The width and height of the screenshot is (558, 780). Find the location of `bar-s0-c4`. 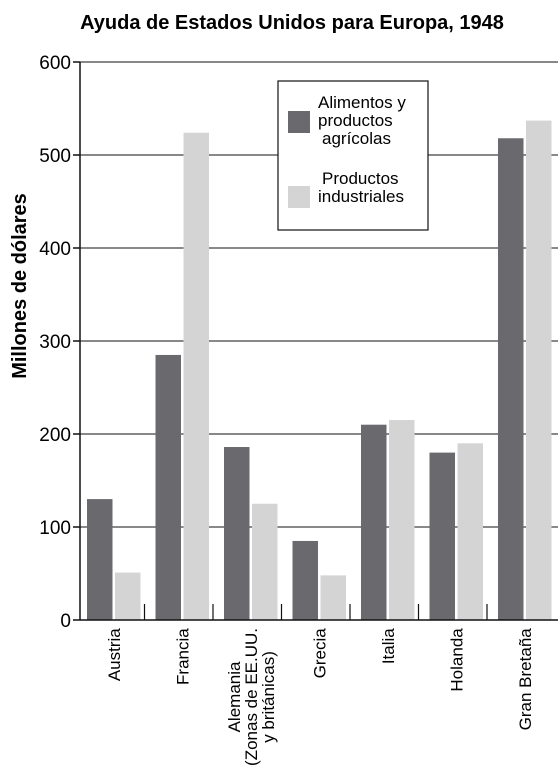

bar-s0-c4 is located at coordinates (374, 522).